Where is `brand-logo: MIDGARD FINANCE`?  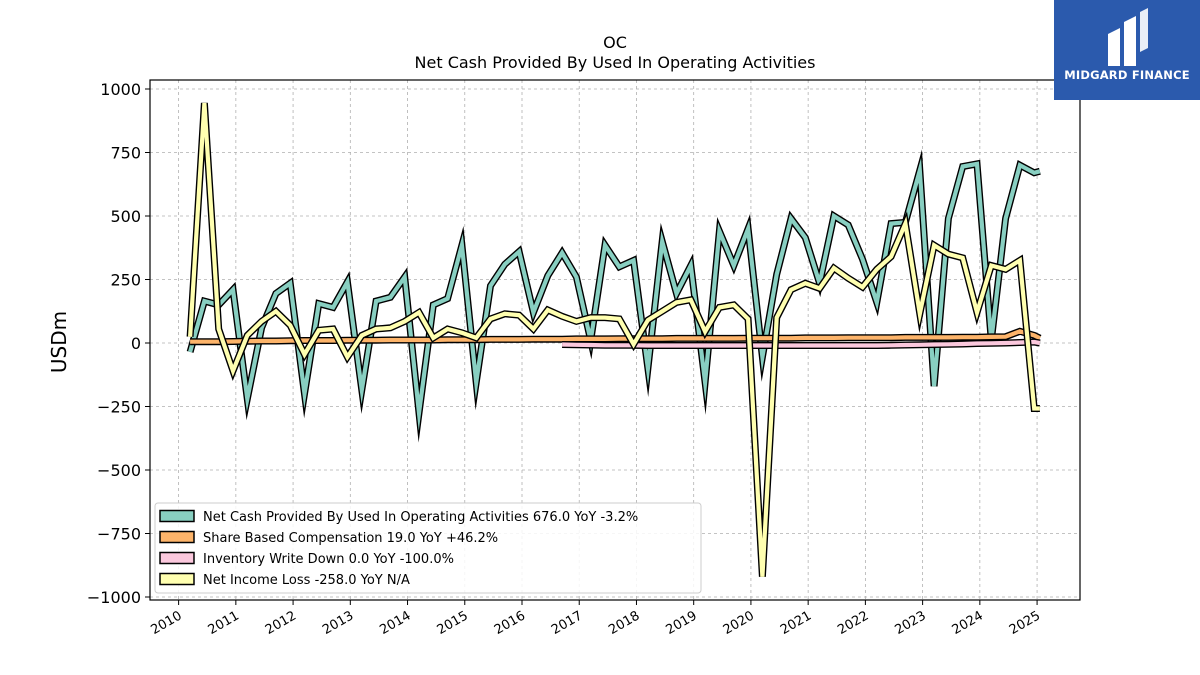
brand-logo: MIDGARD FINANCE is located at coordinates (1127, 50).